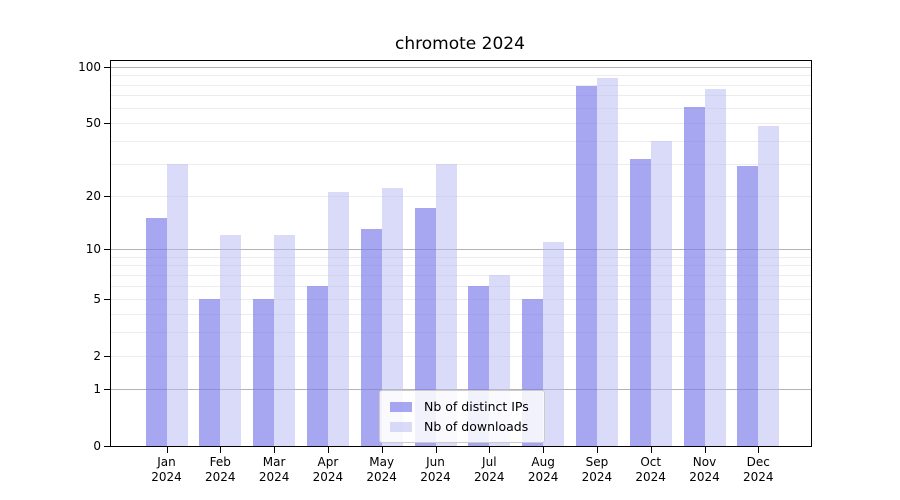 This screenshot has height=500, width=900. What do you see at coordinates (758, 469) in the screenshot?
I see `x-tick-label: Dec 2024` at bounding box center [758, 469].